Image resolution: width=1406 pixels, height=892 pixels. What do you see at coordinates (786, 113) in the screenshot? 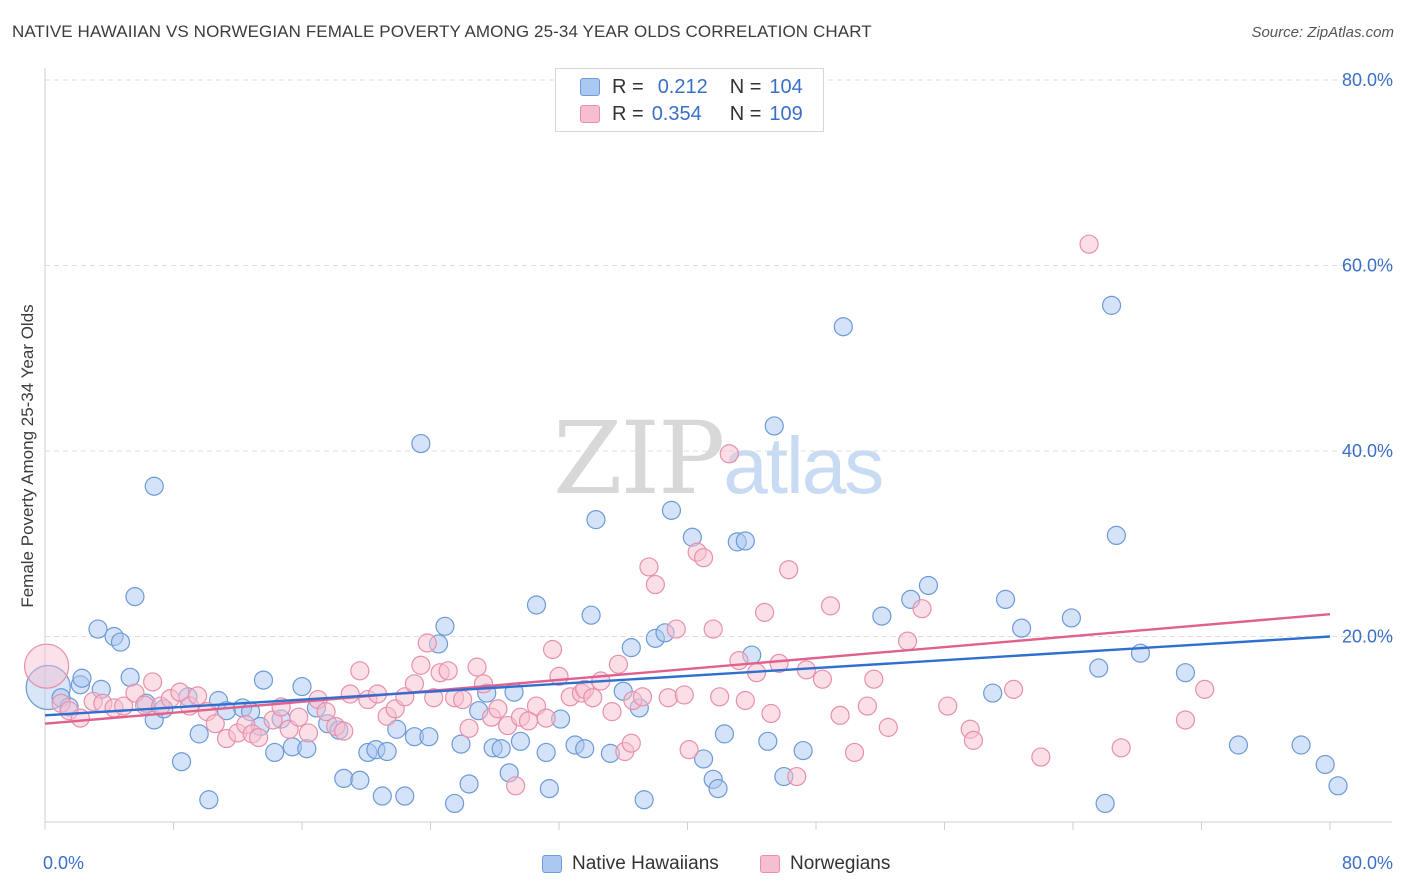
I see `legend-n-value: 109` at bounding box center [786, 113].